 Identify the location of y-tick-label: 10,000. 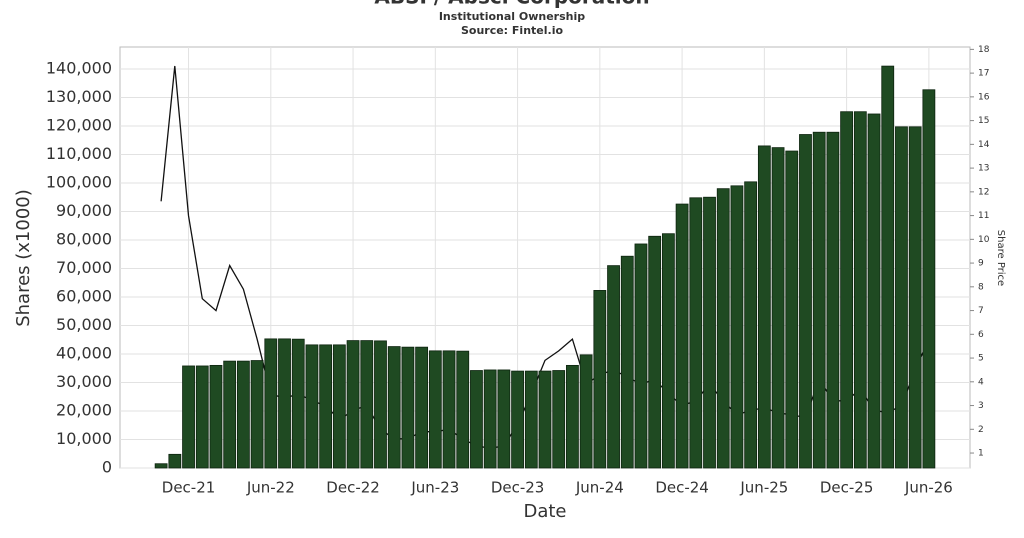
(84, 438).